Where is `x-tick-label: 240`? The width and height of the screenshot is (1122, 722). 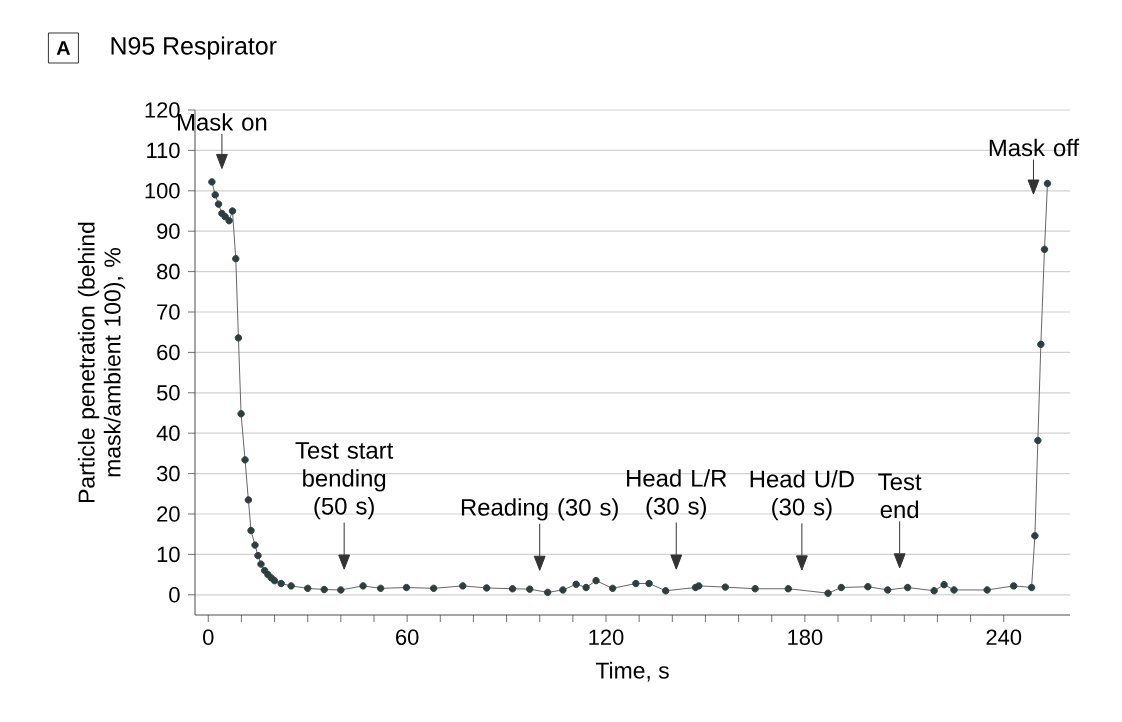
x-tick-label: 240 is located at coordinates (1004, 637).